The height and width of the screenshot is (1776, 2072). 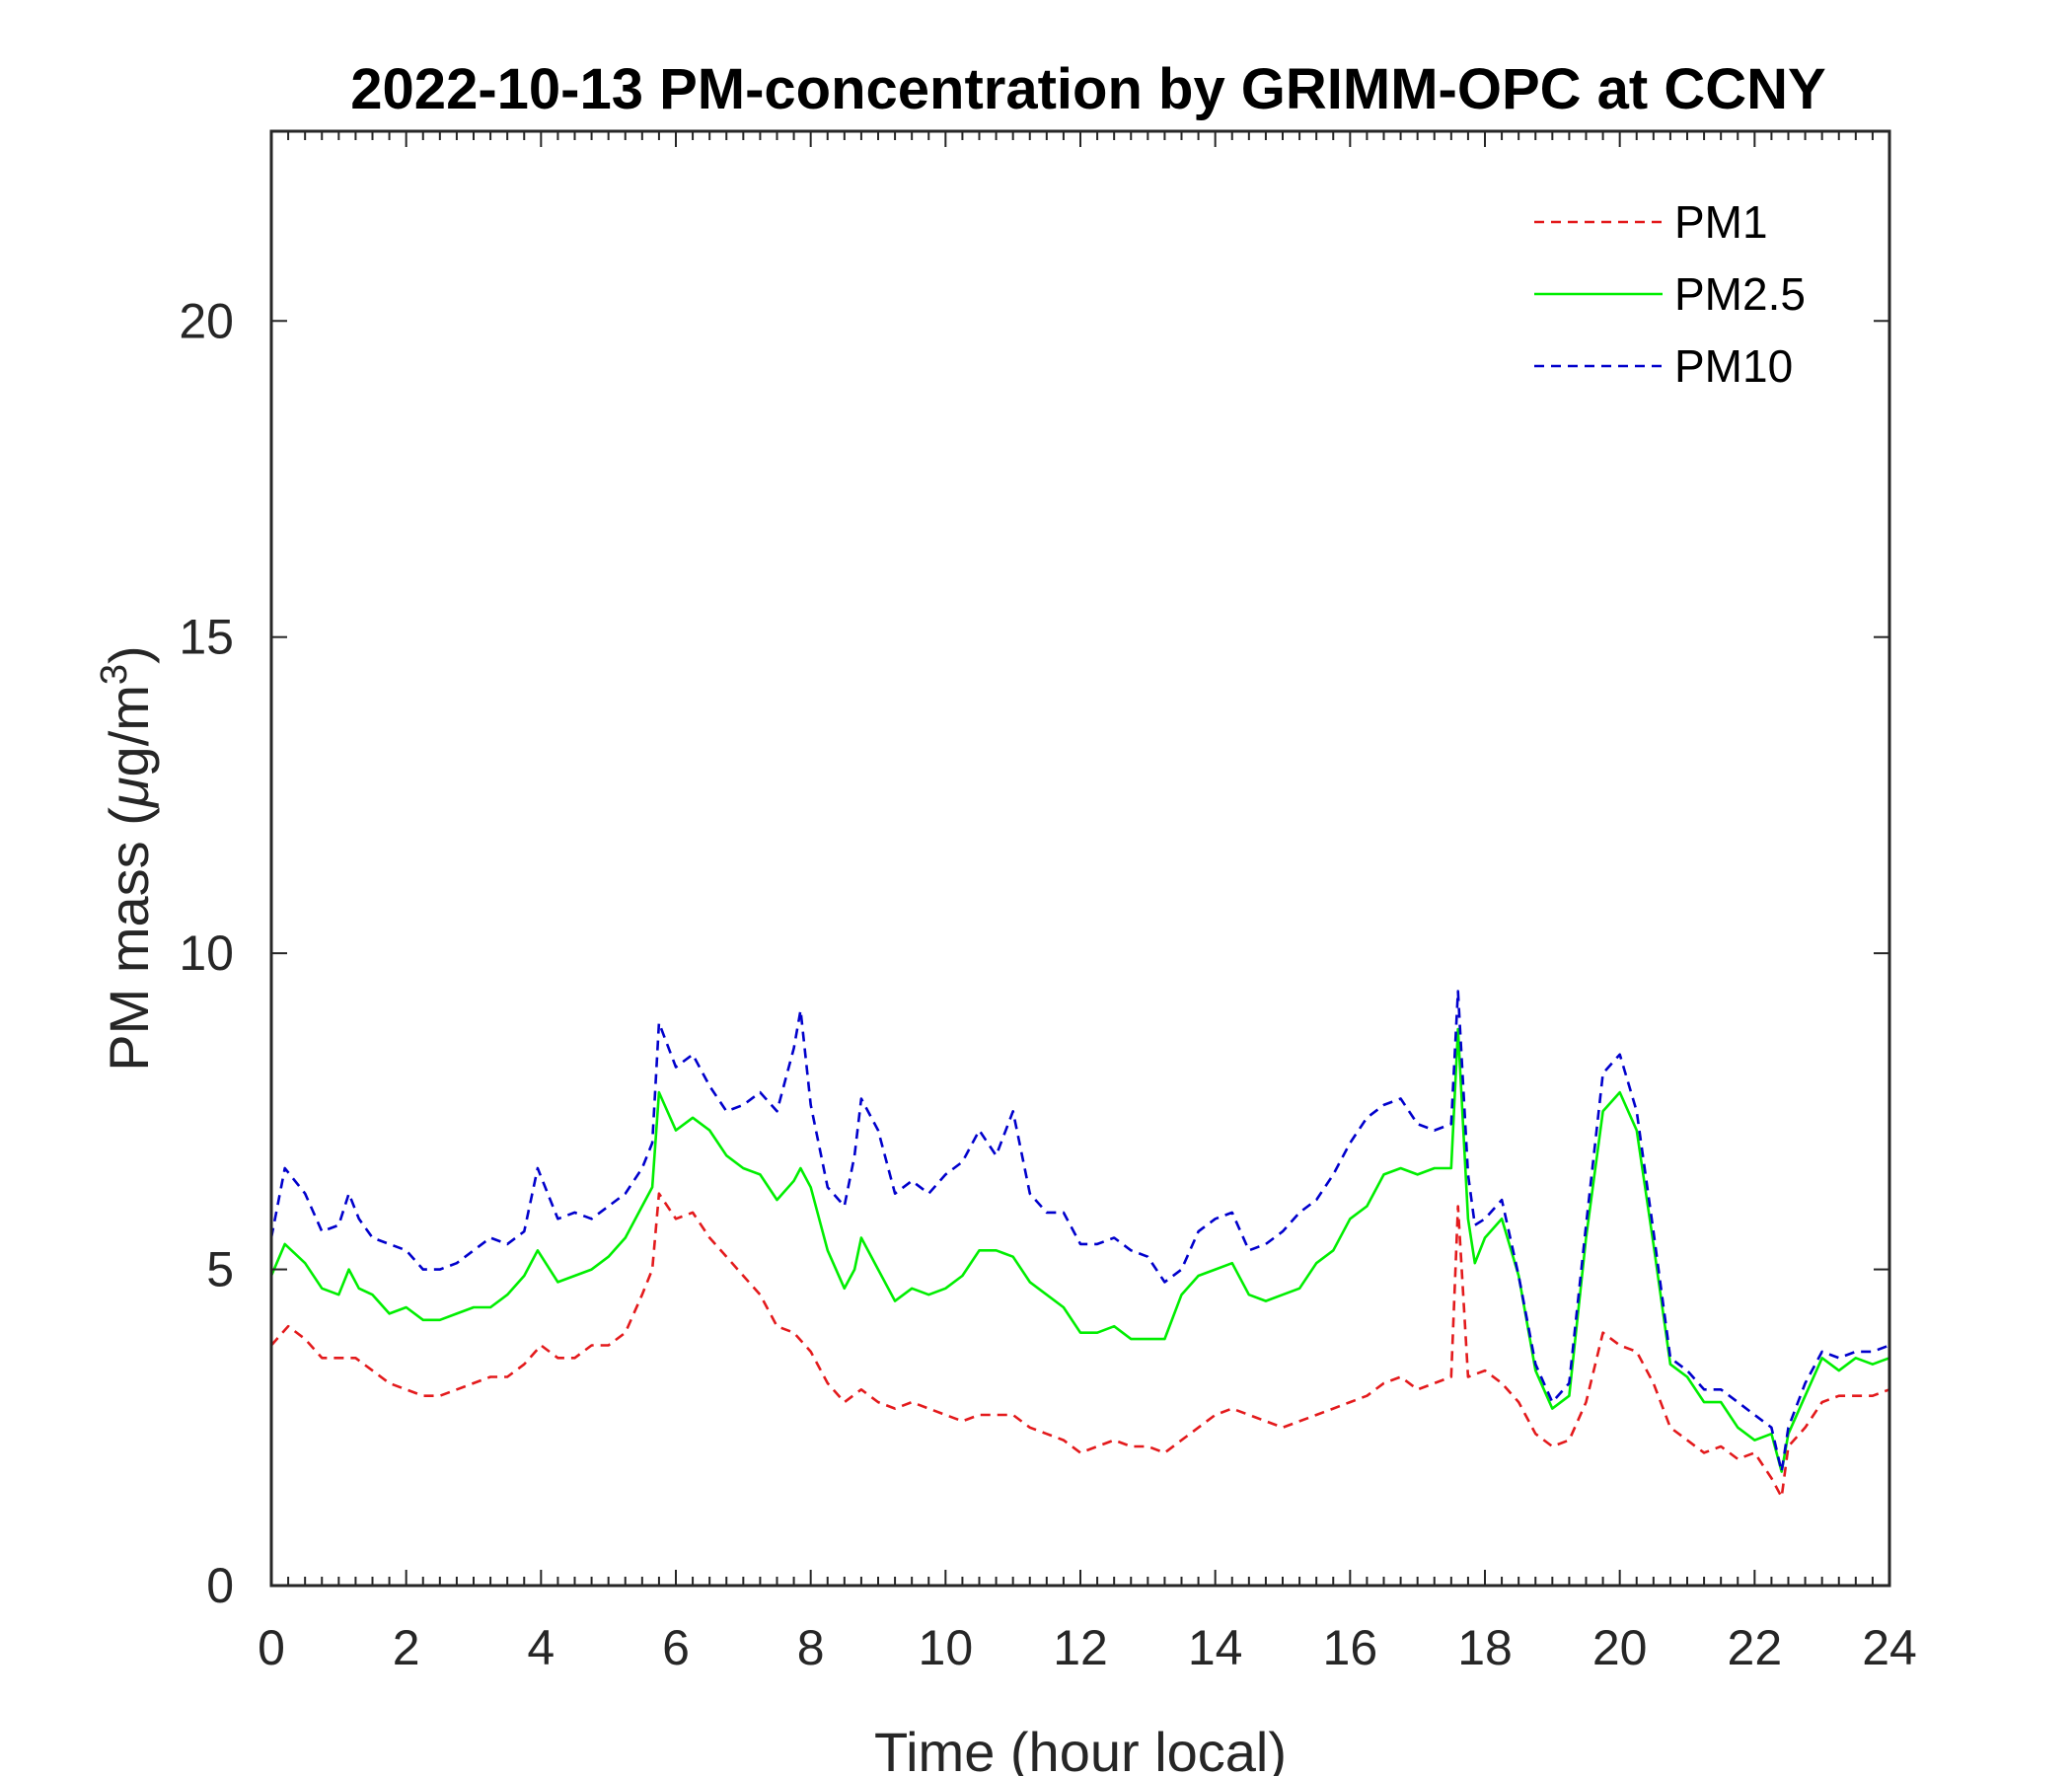 What do you see at coordinates (129, 731) in the screenshot?
I see `y-axis-label-unit: g/m` at bounding box center [129, 731].